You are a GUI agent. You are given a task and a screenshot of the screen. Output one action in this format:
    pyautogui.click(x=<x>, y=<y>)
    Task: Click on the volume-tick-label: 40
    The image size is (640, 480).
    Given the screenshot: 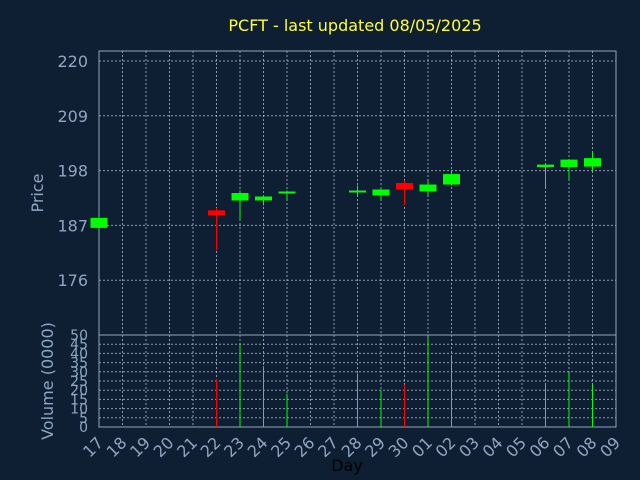 What is the action you would take?
    pyautogui.click(x=79, y=354)
    